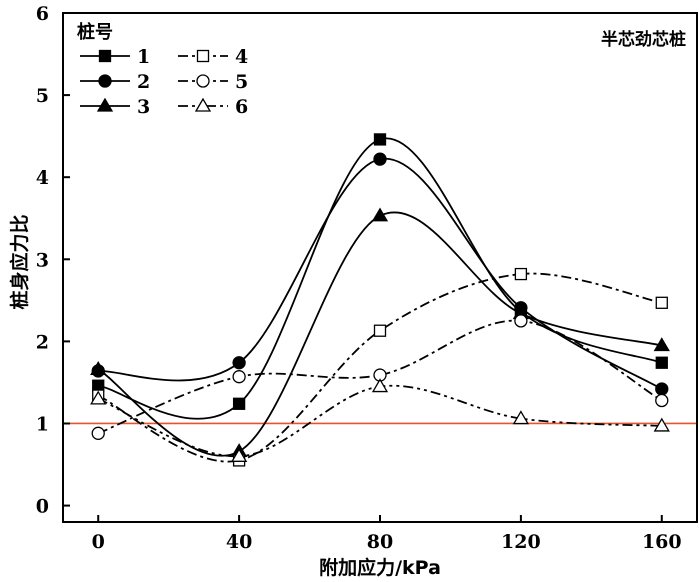  What do you see at coordinates (241, 82) in the screenshot?
I see `legend-label-5: 5` at bounding box center [241, 82].